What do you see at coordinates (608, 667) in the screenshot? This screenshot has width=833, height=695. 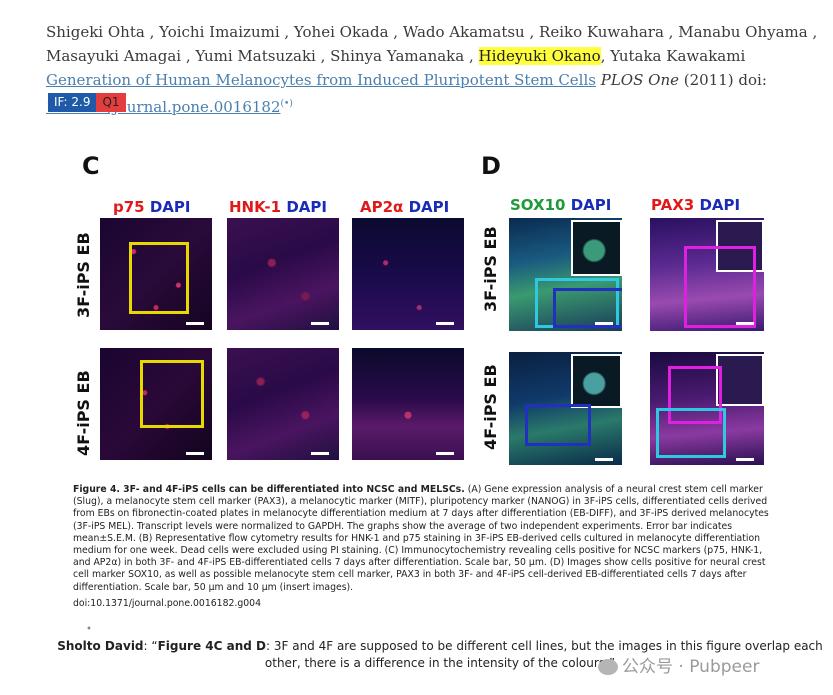 I see `wechat-icon` at bounding box center [608, 667].